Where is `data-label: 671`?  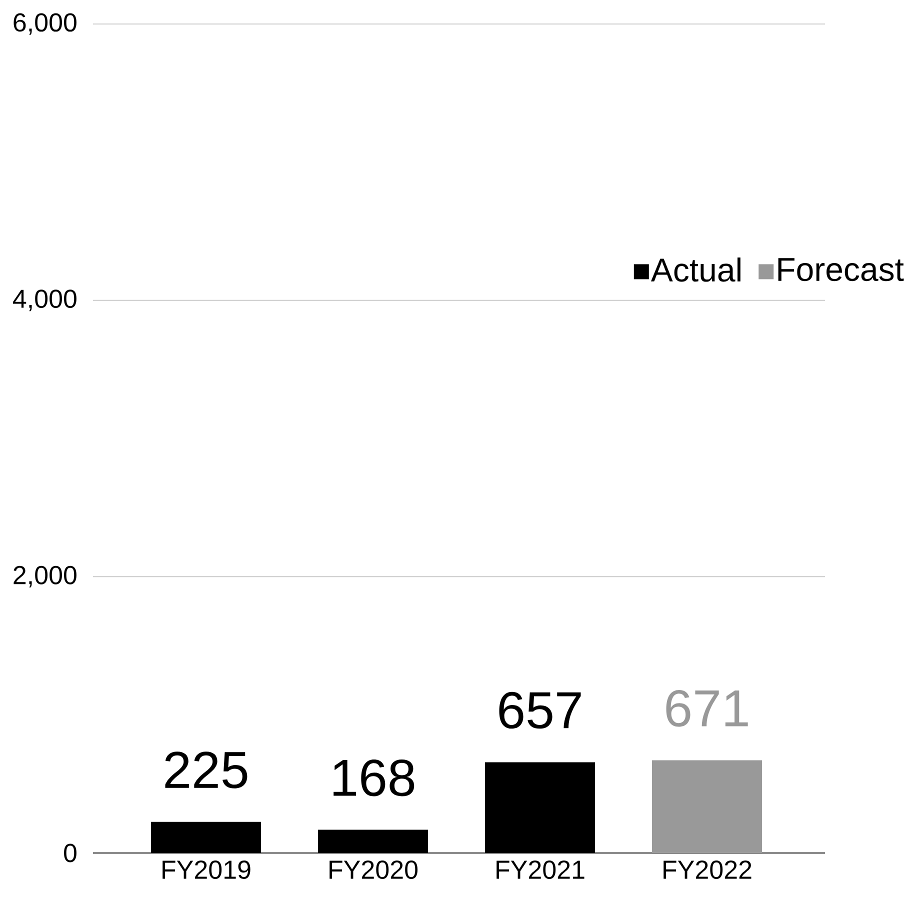
data-label: 671 is located at coordinates (707, 708).